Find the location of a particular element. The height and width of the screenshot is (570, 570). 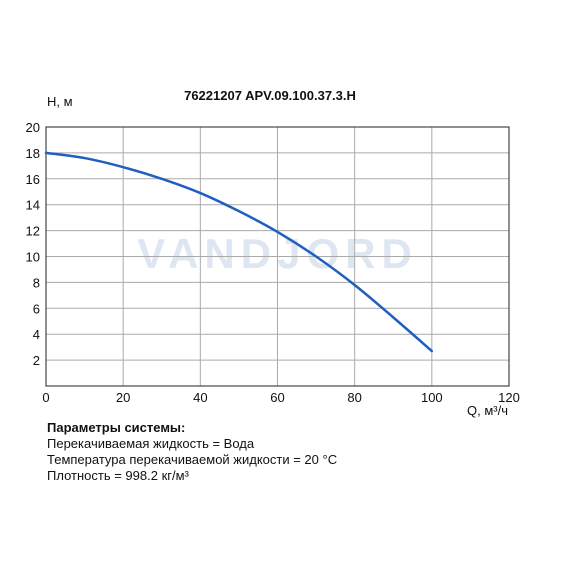

watermark-text: VANDJORD is located at coordinates (277, 253).